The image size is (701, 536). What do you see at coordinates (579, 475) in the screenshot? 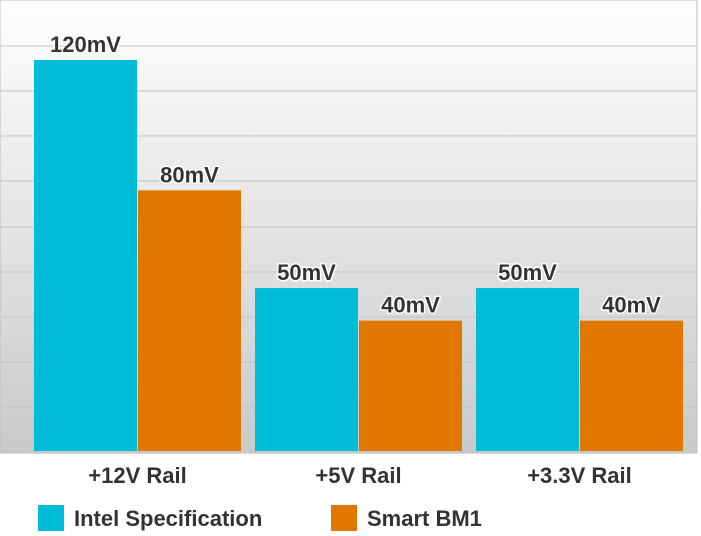
I see `x-tick-label: +3.3V Rail` at bounding box center [579, 475].